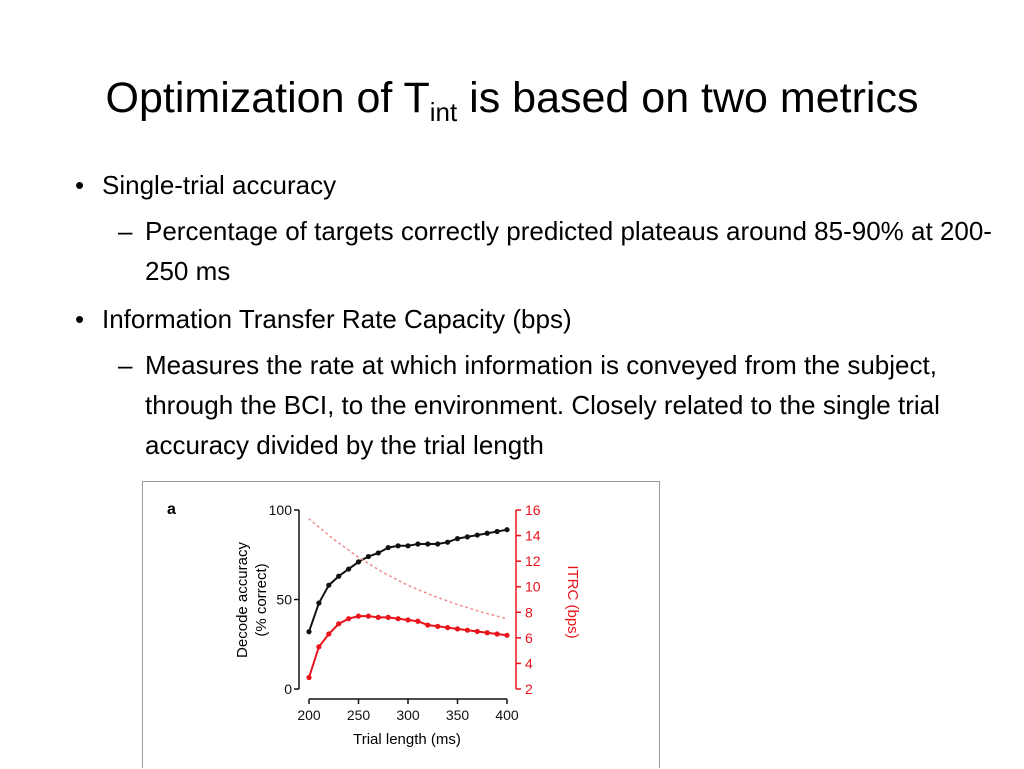 This screenshot has width=1024, height=769. What do you see at coordinates (535, 185) in the screenshot?
I see `bullet-item: • Single-trial accuracy` at bounding box center [535, 185].